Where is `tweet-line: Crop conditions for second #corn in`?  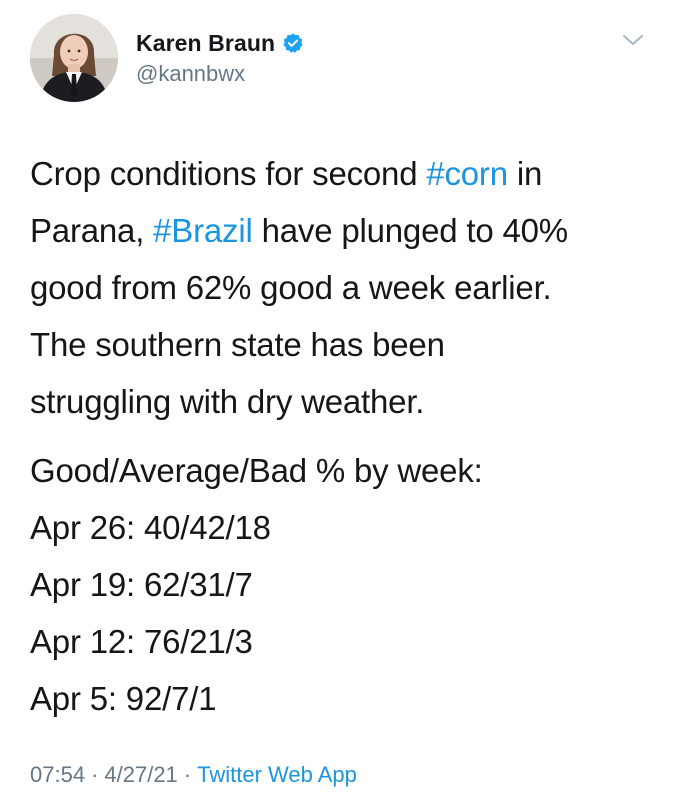
tweet-line: Crop conditions for second #corn in is located at coordinates (340, 173).